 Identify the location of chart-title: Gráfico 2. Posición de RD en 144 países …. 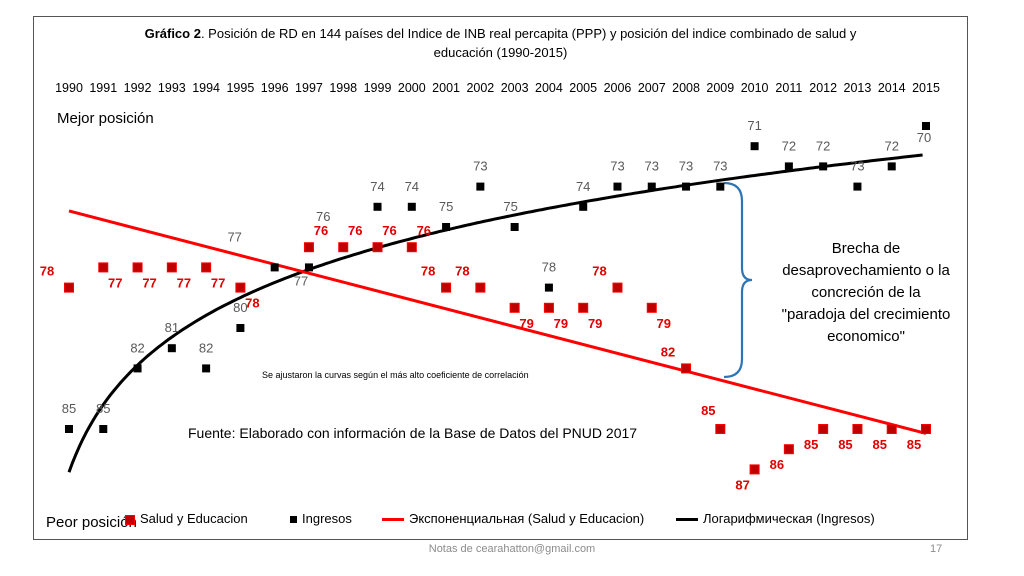
(500, 33).